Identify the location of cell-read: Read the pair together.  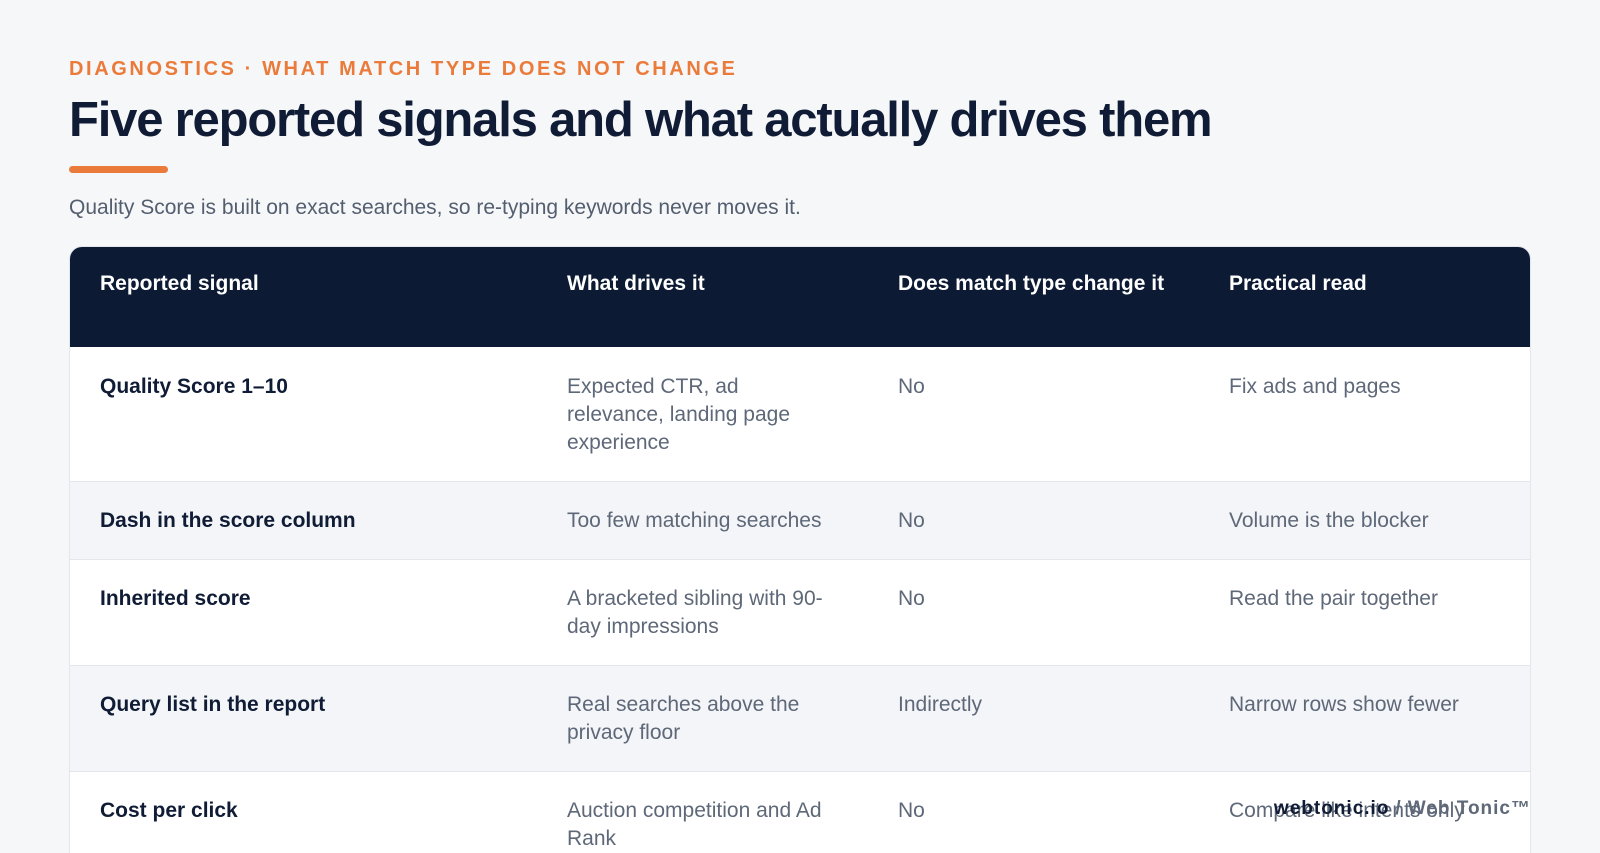
(1364, 612).